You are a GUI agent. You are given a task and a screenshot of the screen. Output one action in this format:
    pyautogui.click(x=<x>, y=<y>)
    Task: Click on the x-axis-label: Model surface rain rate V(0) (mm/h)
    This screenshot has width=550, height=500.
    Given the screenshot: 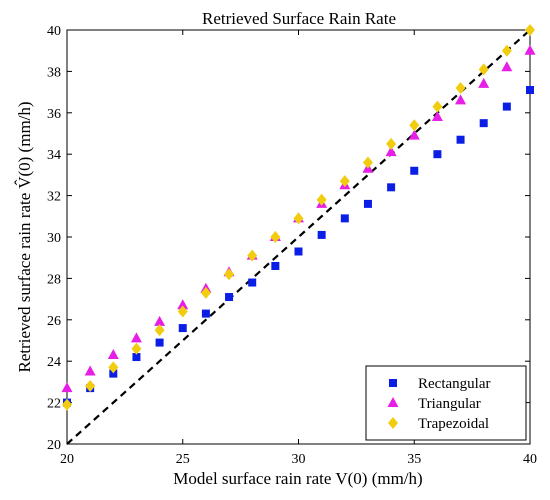 What is the action you would take?
    pyautogui.click(x=297, y=478)
    